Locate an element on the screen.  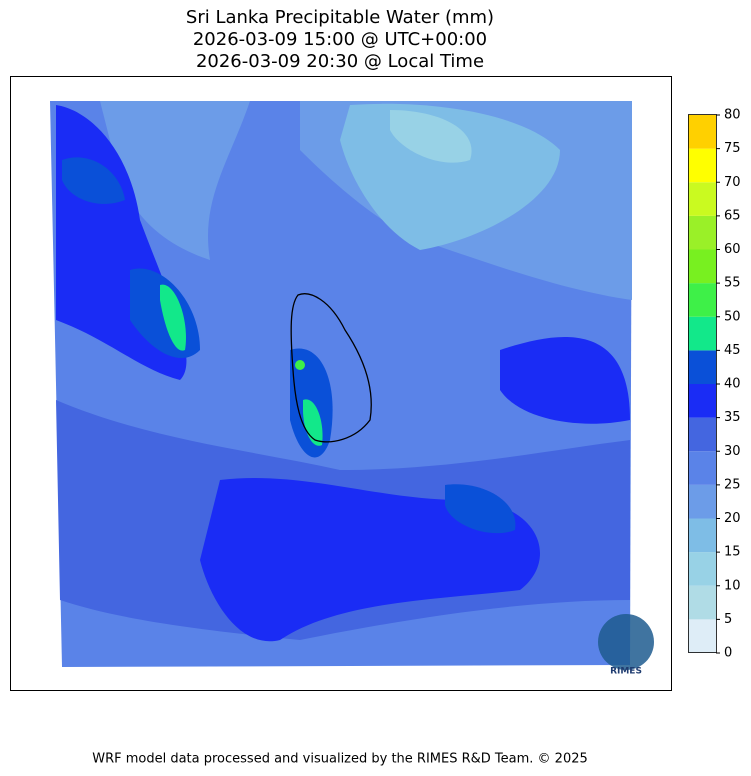
colorbar-tick-label: 25 is located at coordinates (732, 484).